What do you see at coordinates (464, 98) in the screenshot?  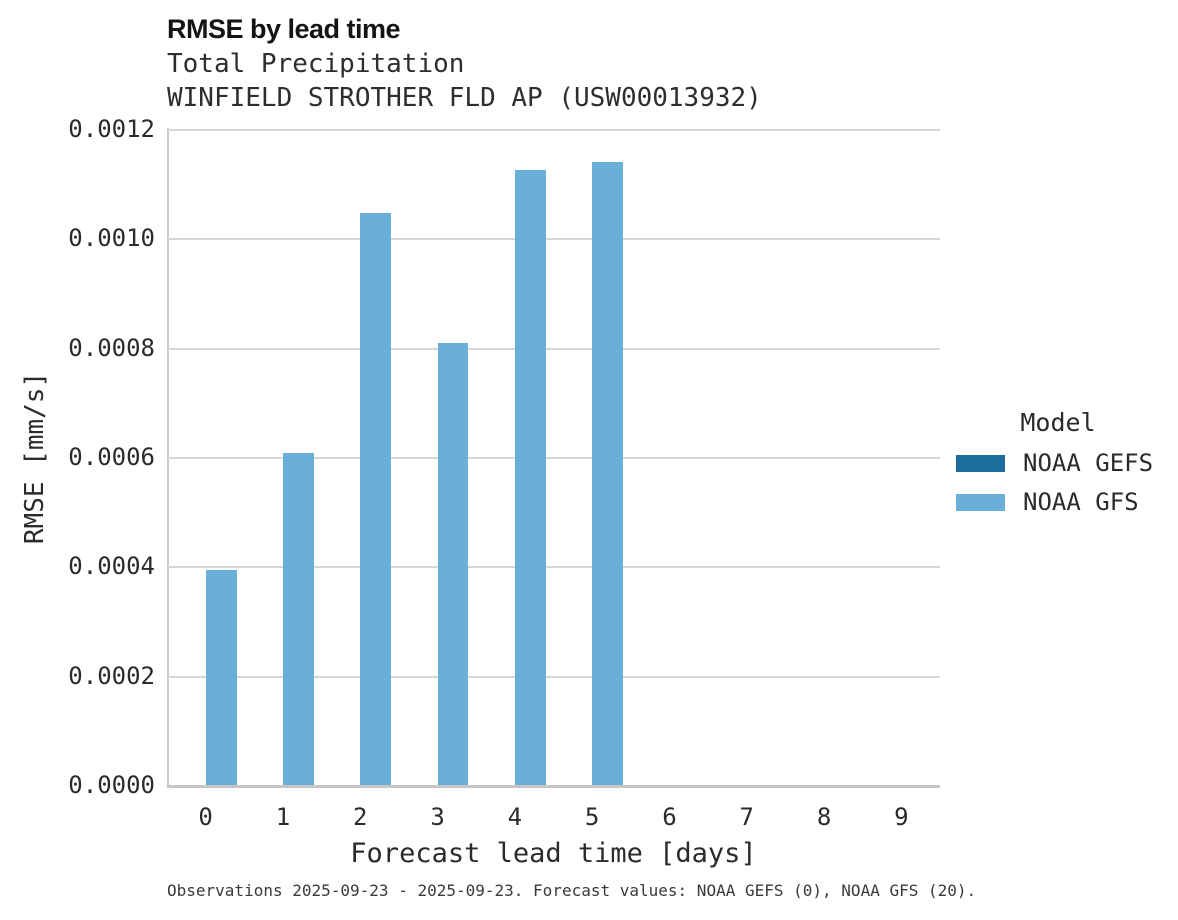 I see `chart-subtitle-station: WINFIELD STROTHER FLD AP (USW00013932)` at bounding box center [464, 98].